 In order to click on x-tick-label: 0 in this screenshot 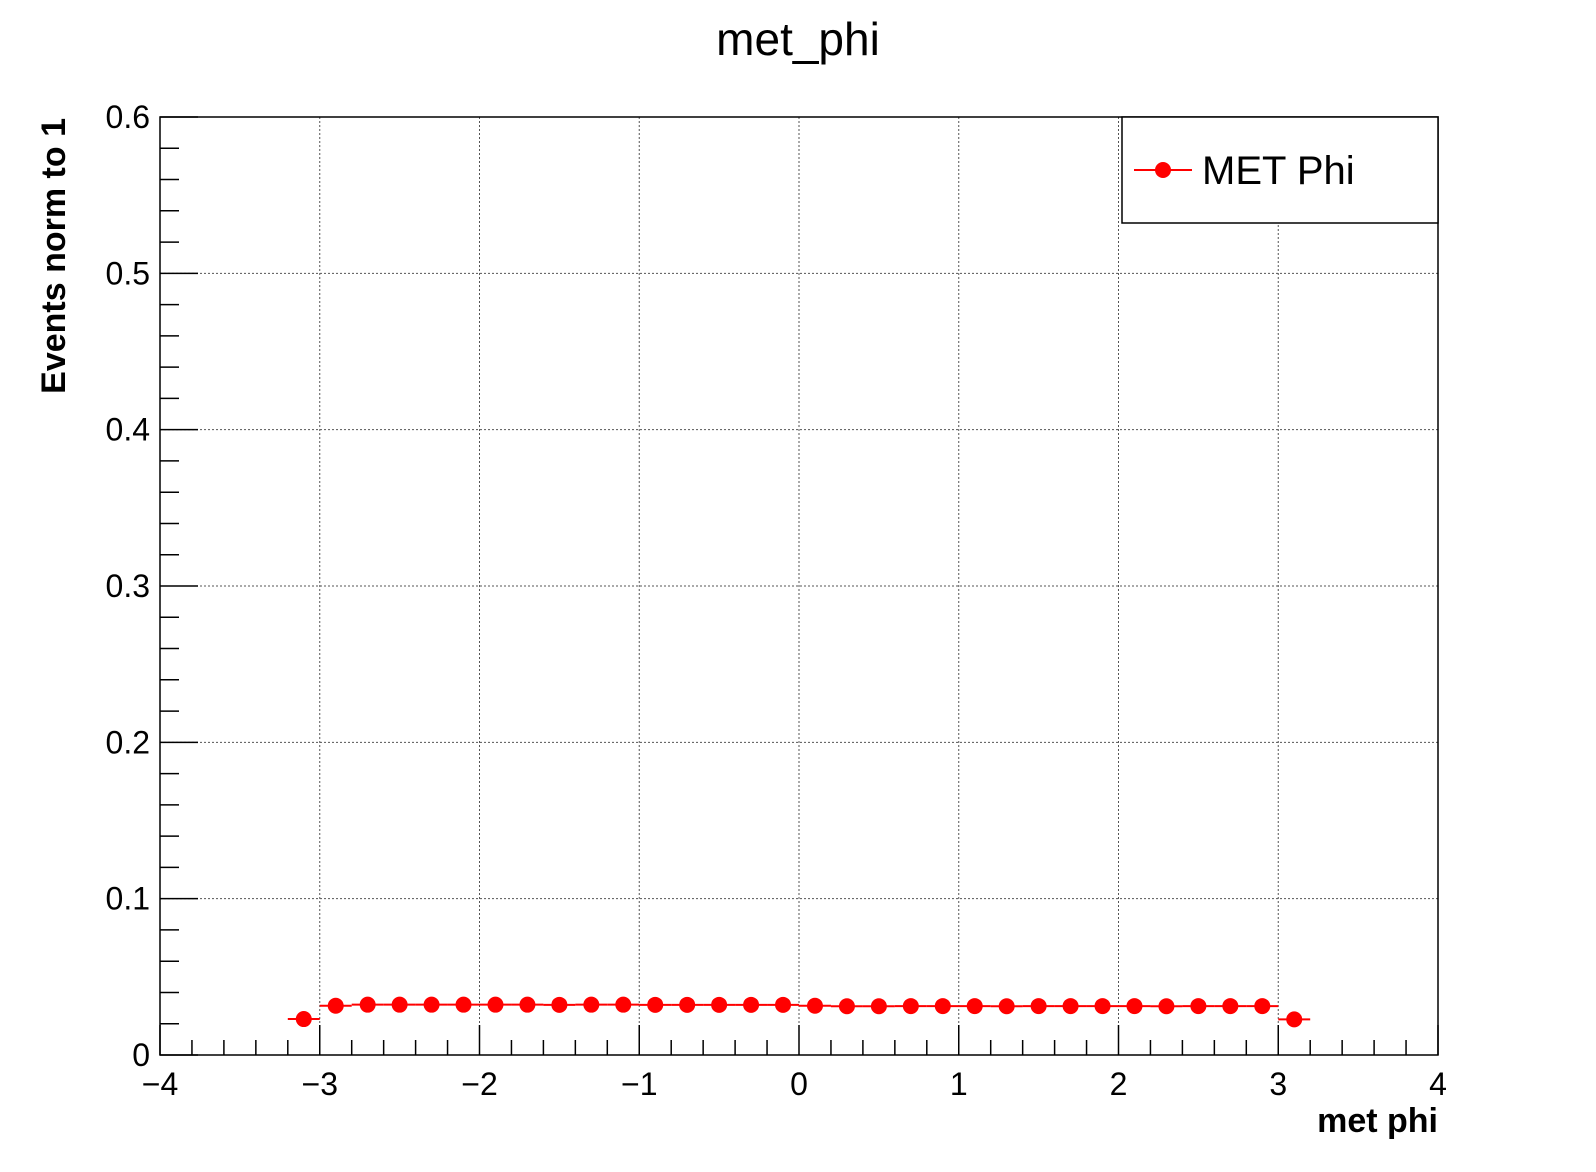, I will do `click(799, 1084)`.